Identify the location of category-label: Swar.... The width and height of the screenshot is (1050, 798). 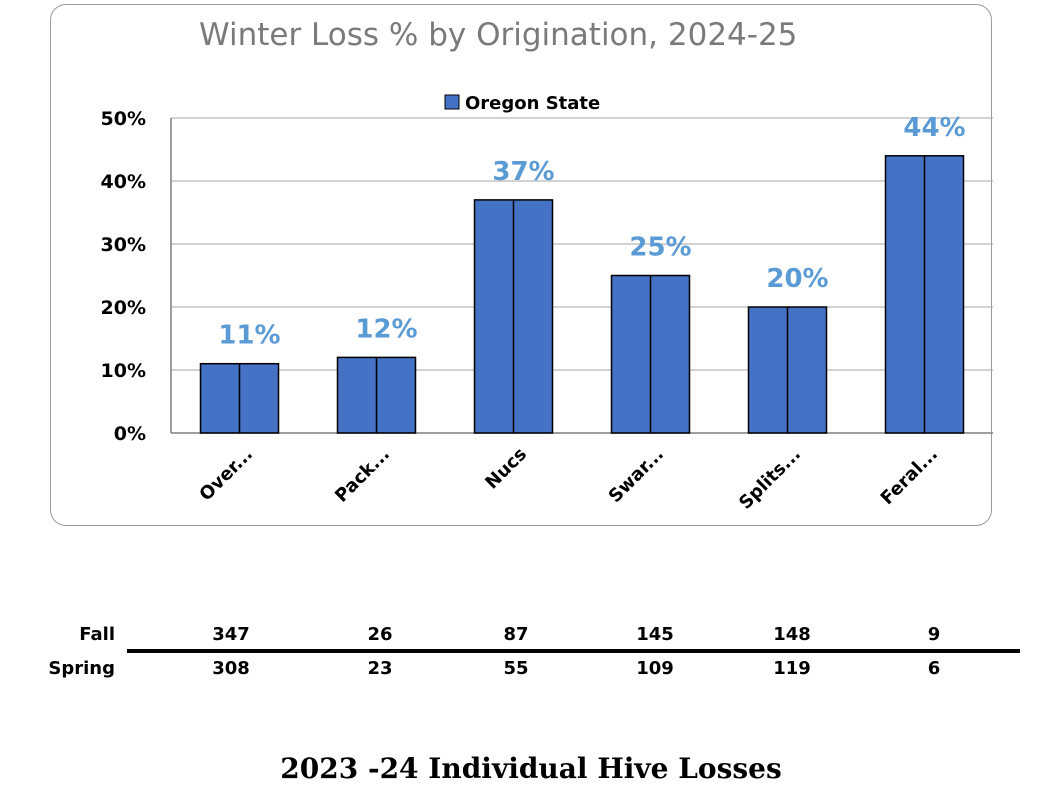
(636, 475).